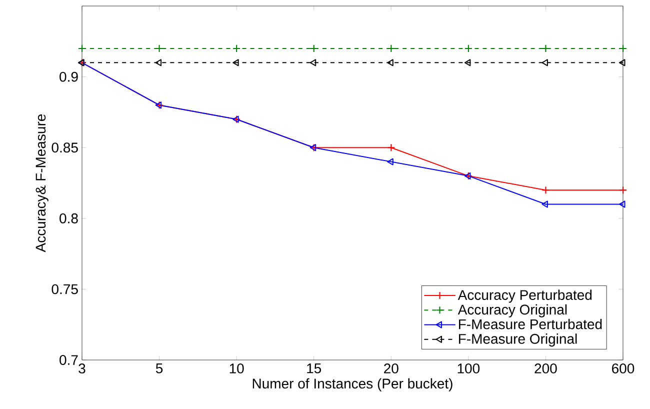  Describe the element at coordinates (352, 385) in the screenshot. I see `x-axis-title: Numer of Instances (Per bucket)` at that location.